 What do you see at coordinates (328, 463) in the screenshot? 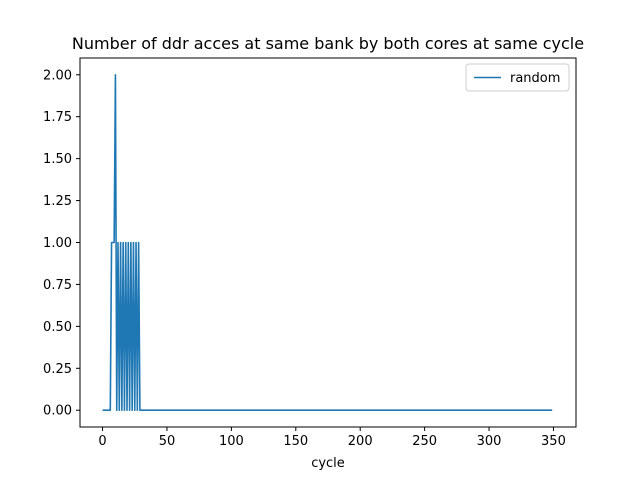
I see `x-axis-label: cycle` at bounding box center [328, 463].